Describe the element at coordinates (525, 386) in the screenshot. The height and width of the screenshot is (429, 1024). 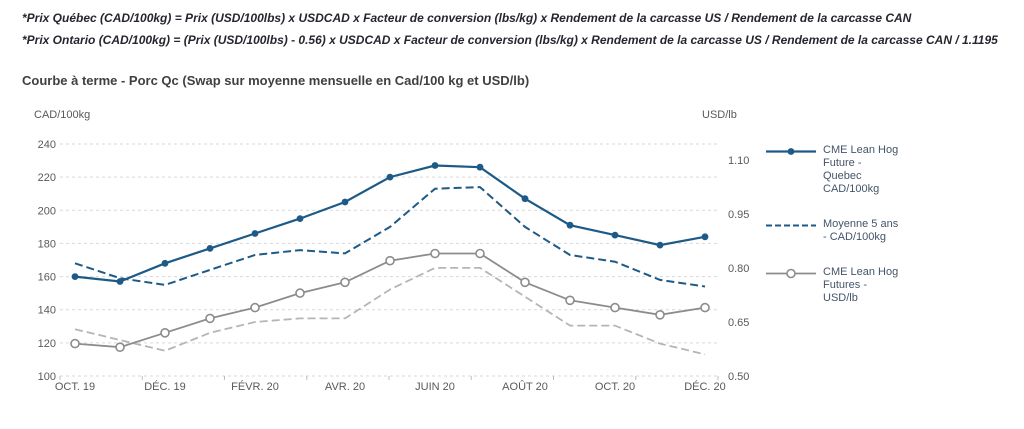
I see `x-tick-label: AOÛT 20` at that location.